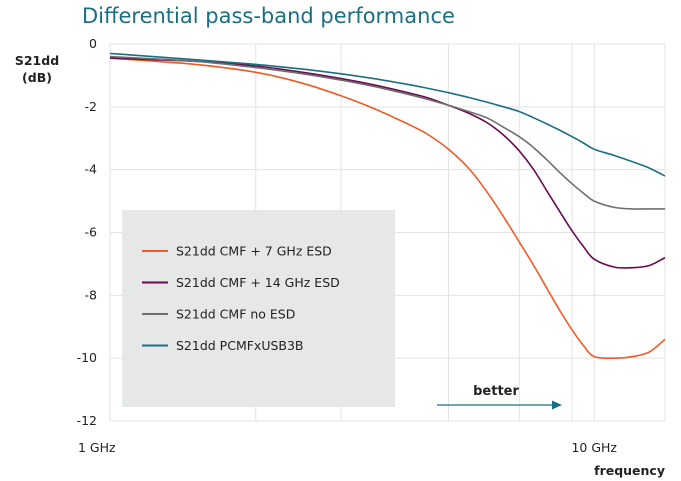 The width and height of the screenshot is (681, 481). Describe the element at coordinates (254, 251) in the screenshot. I see `legend-label-1: S21dd CMF + 7 GHz ESD` at that location.